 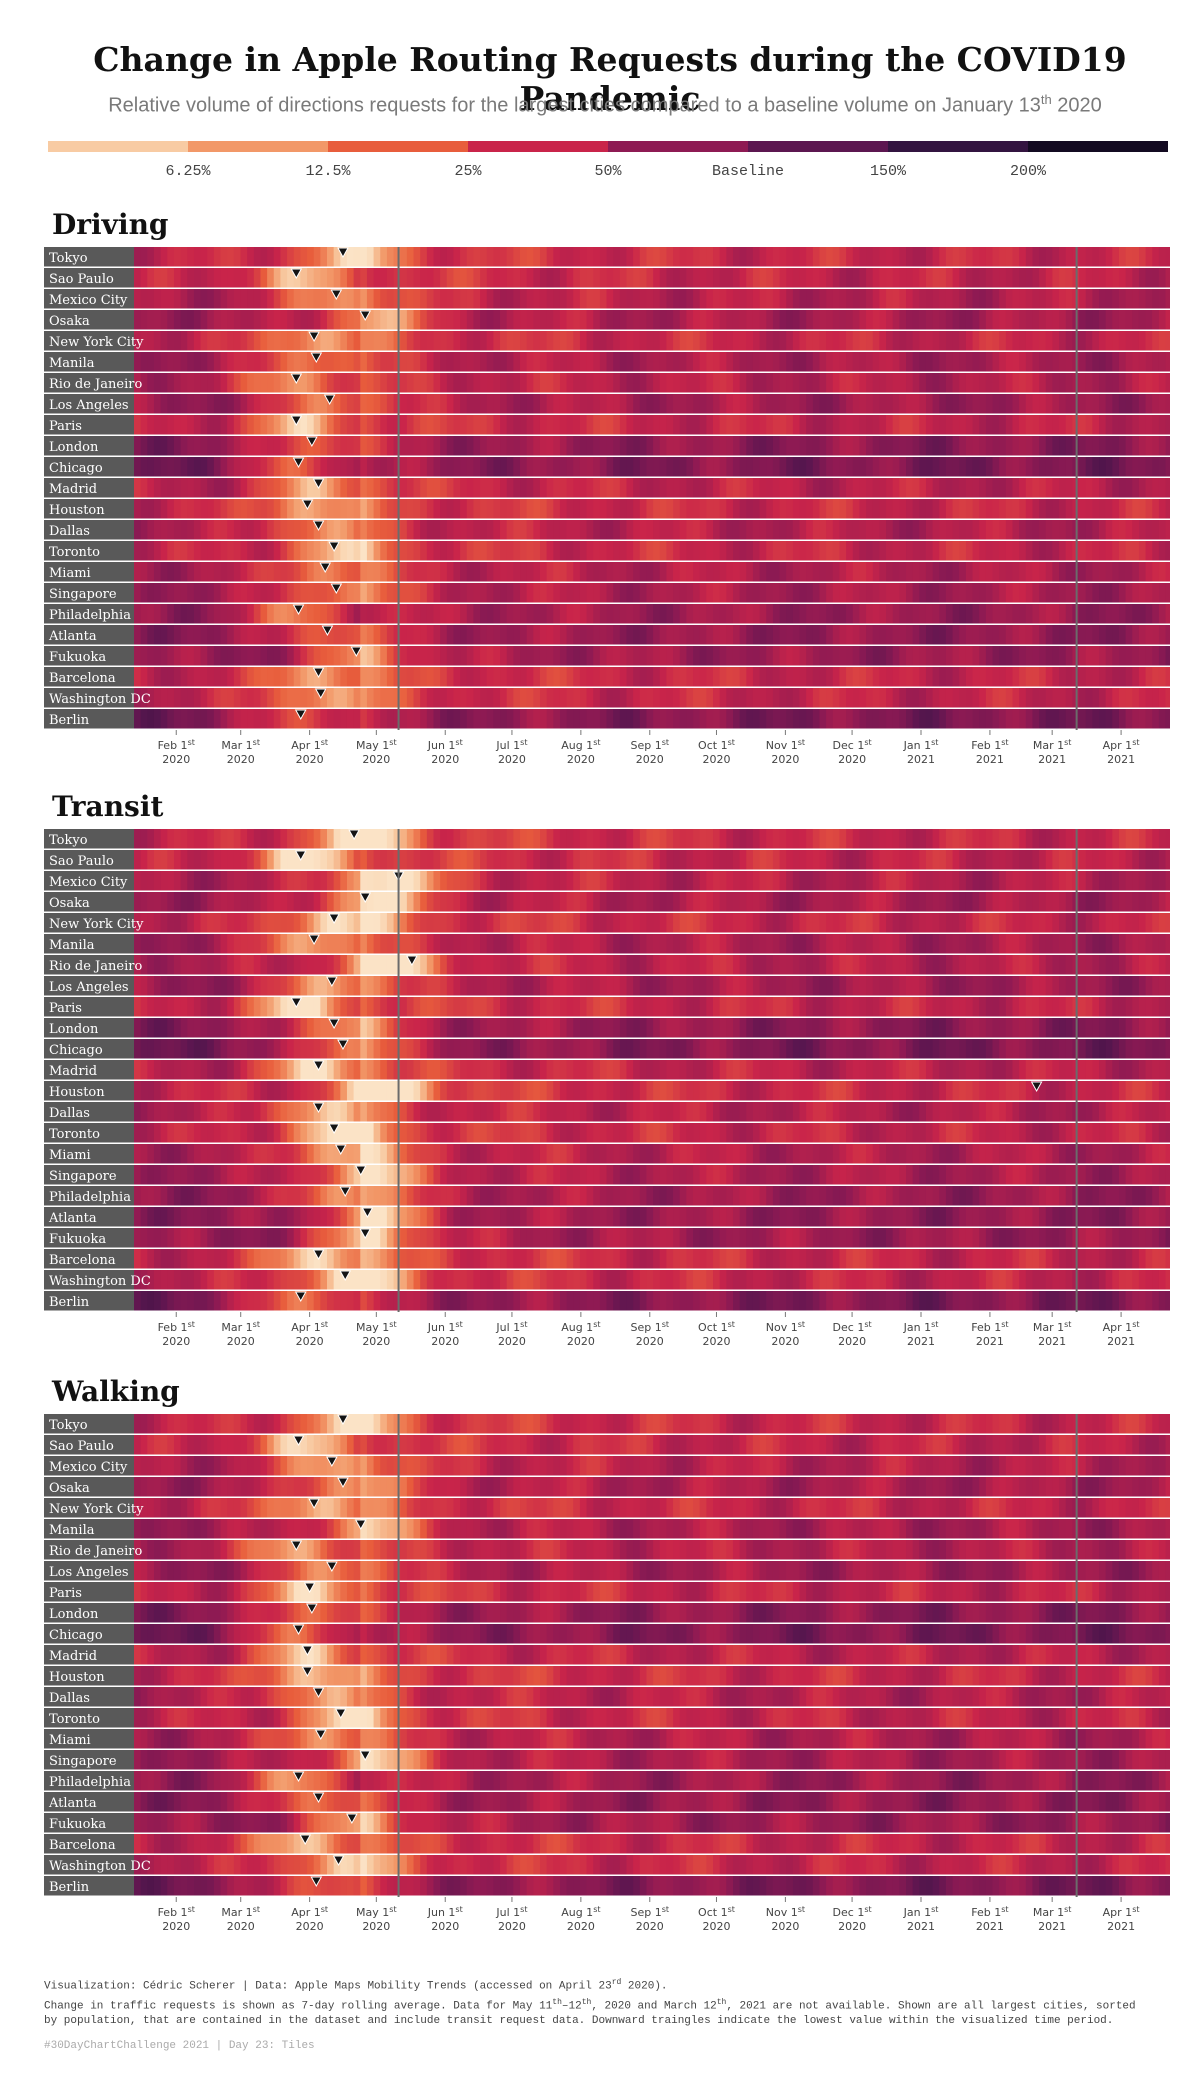 What do you see at coordinates (989, 745) in the screenshot?
I see `x-tick-label: Feb 1st` at bounding box center [989, 745].